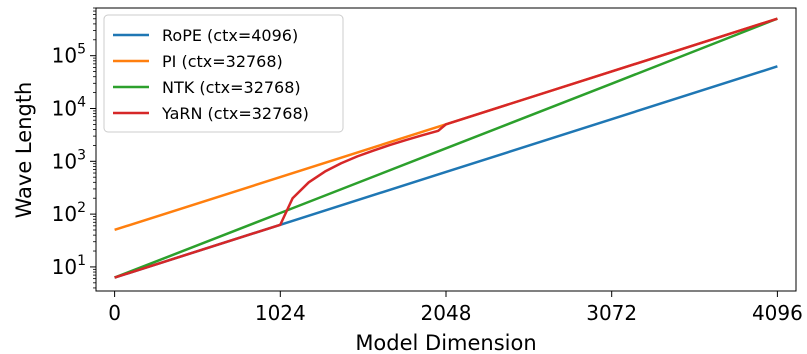 The image size is (807, 354). What do you see at coordinates (69, 107) in the screenshot?
I see `y-tick-label-3: 10⁴` at bounding box center [69, 107].